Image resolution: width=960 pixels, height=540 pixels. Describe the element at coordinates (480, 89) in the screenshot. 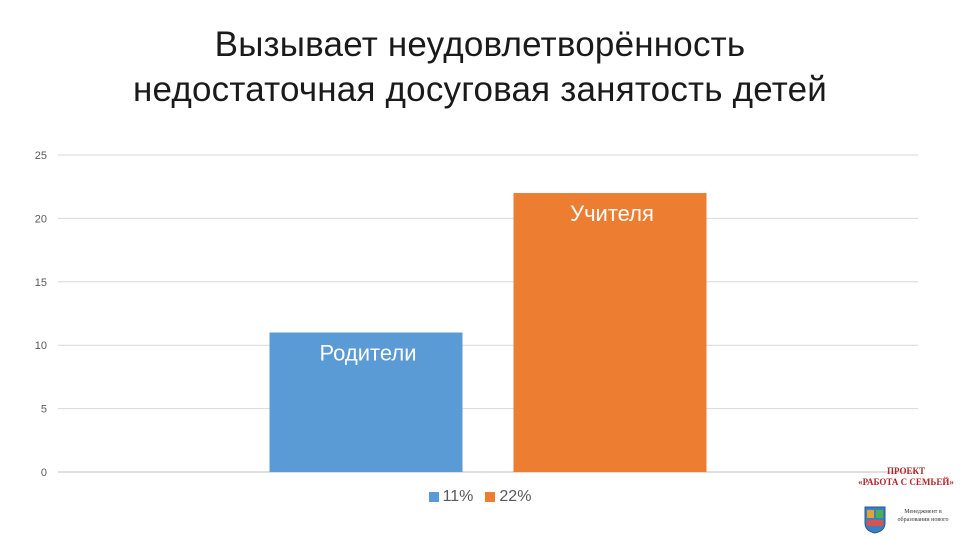

I see `title-line-2: недостаточная досуговая занятость детей` at that location.